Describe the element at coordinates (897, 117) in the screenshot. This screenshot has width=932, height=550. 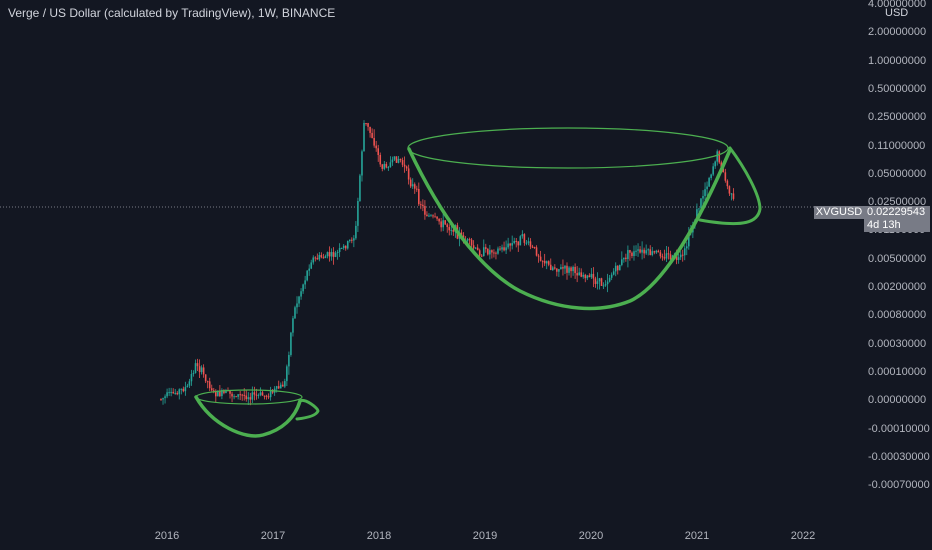
I see `y-tick-label: 0.25000000` at that location.